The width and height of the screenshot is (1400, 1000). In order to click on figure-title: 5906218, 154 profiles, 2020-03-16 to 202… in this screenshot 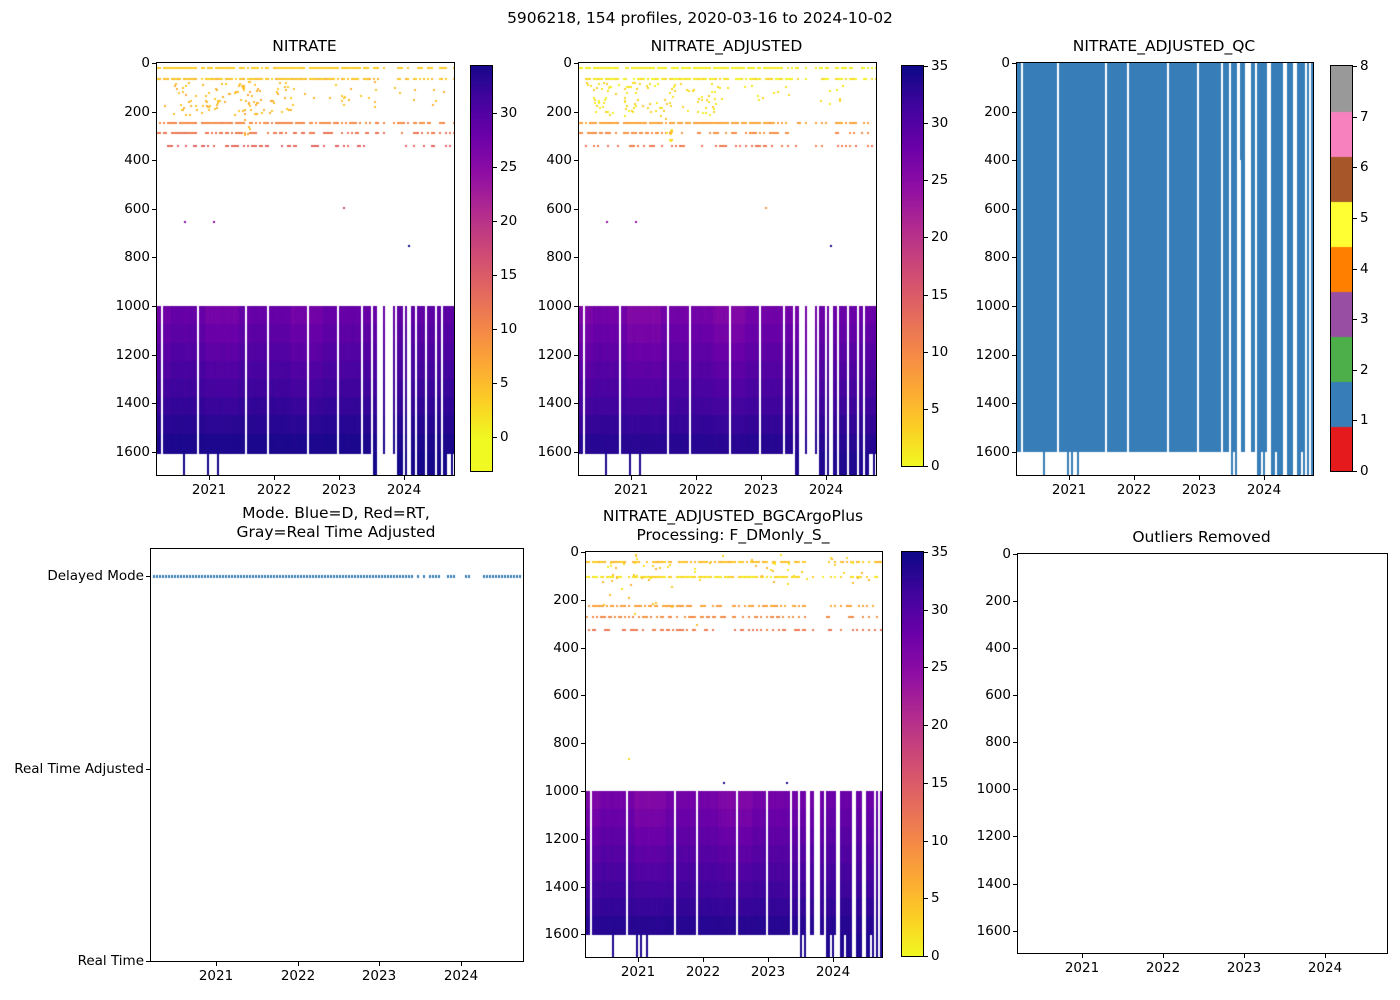, I will do `click(700, 18)`.